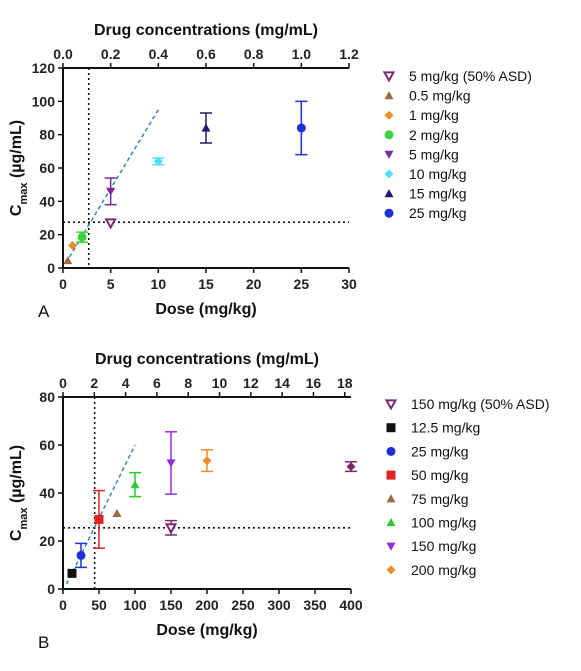 This screenshot has height=671, width=581. I want to click on legend-label: 150 mg/kg (50% ASD), so click(480, 404).